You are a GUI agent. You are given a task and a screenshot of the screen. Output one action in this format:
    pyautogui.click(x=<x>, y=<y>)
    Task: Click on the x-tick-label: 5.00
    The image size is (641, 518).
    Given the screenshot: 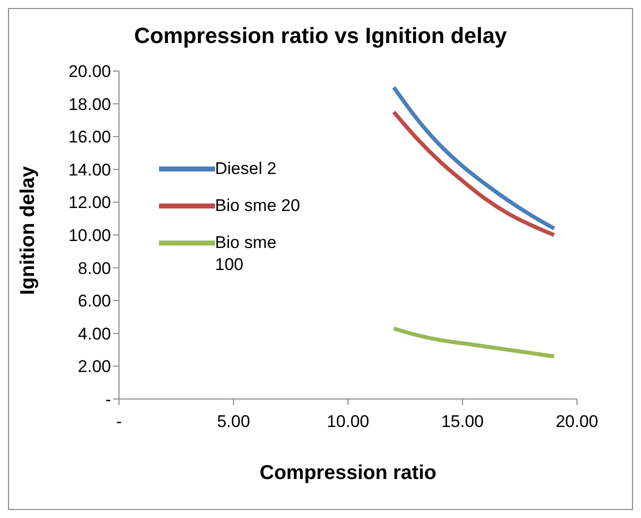 What is the action you would take?
    pyautogui.click(x=233, y=422)
    